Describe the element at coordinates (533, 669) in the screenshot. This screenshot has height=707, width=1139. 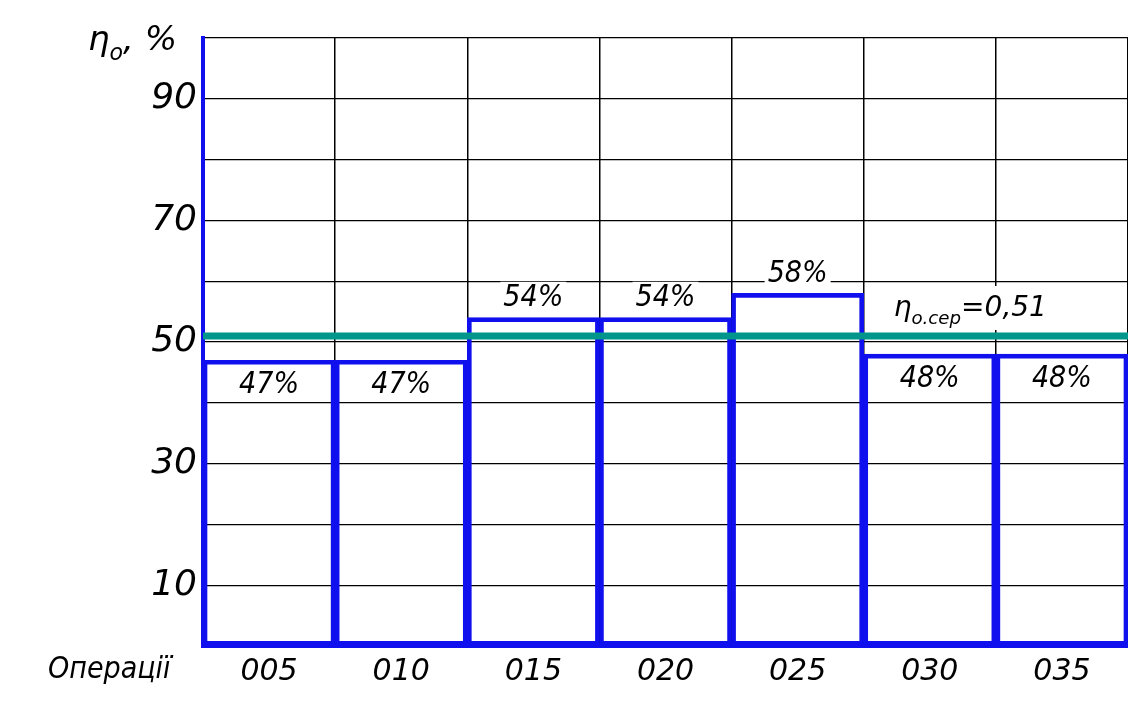
I see `x-tick-label: 015` at that location.